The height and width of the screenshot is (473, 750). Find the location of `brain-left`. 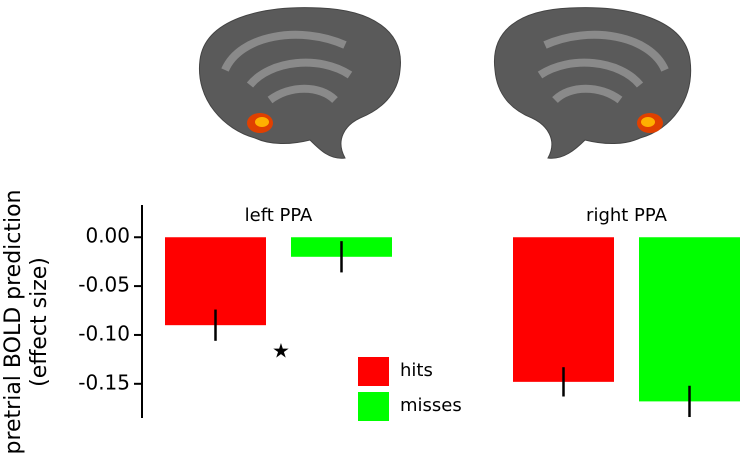

brain-left is located at coordinates (299, 83).